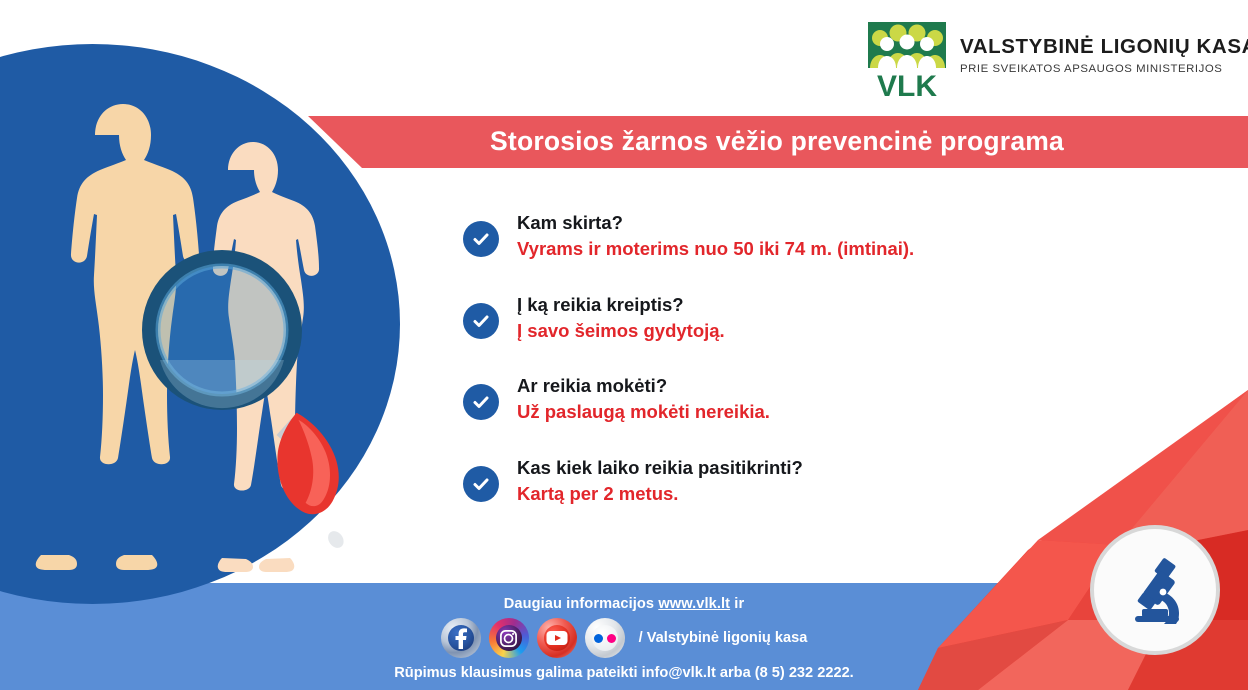 Image resolution: width=1248 pixels, height=690 pixels. Describe the element at coordinates (694, 604) in the screenshot. I see `website-link: www.vlk.lt` at that location.